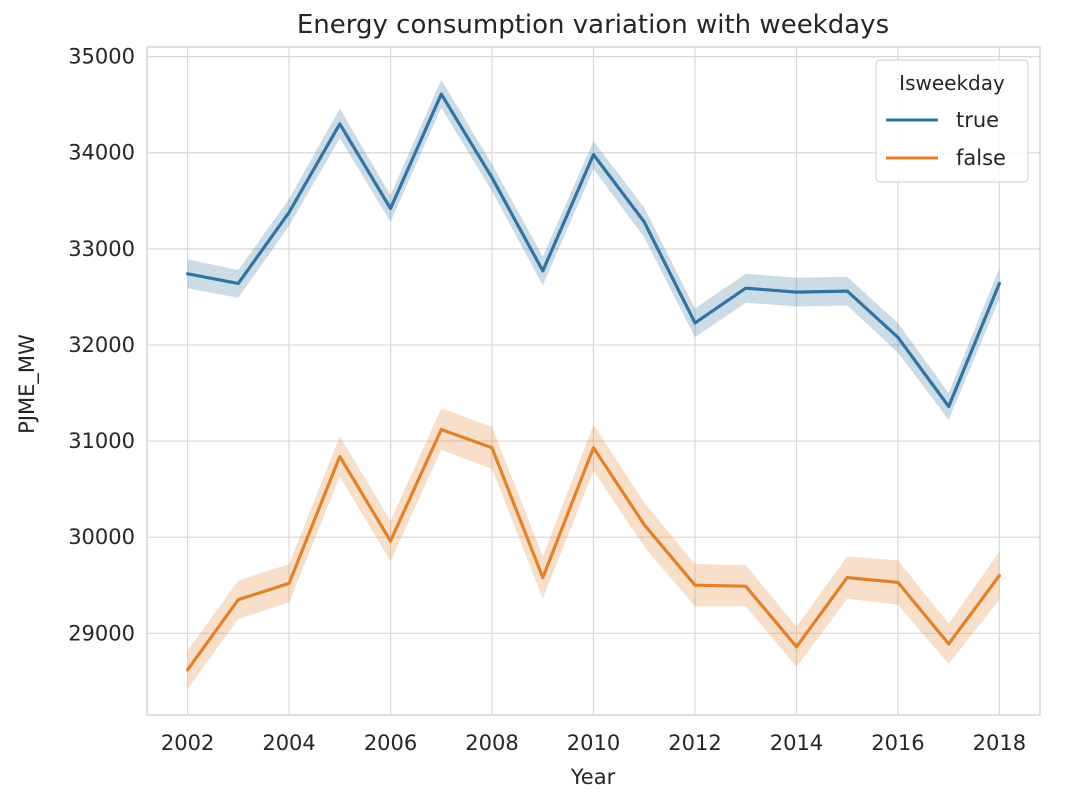  What do you see at coordinates (981, 158) in the screenshot?
I see `legend-label-false: false` at bounding box center [981, 158].